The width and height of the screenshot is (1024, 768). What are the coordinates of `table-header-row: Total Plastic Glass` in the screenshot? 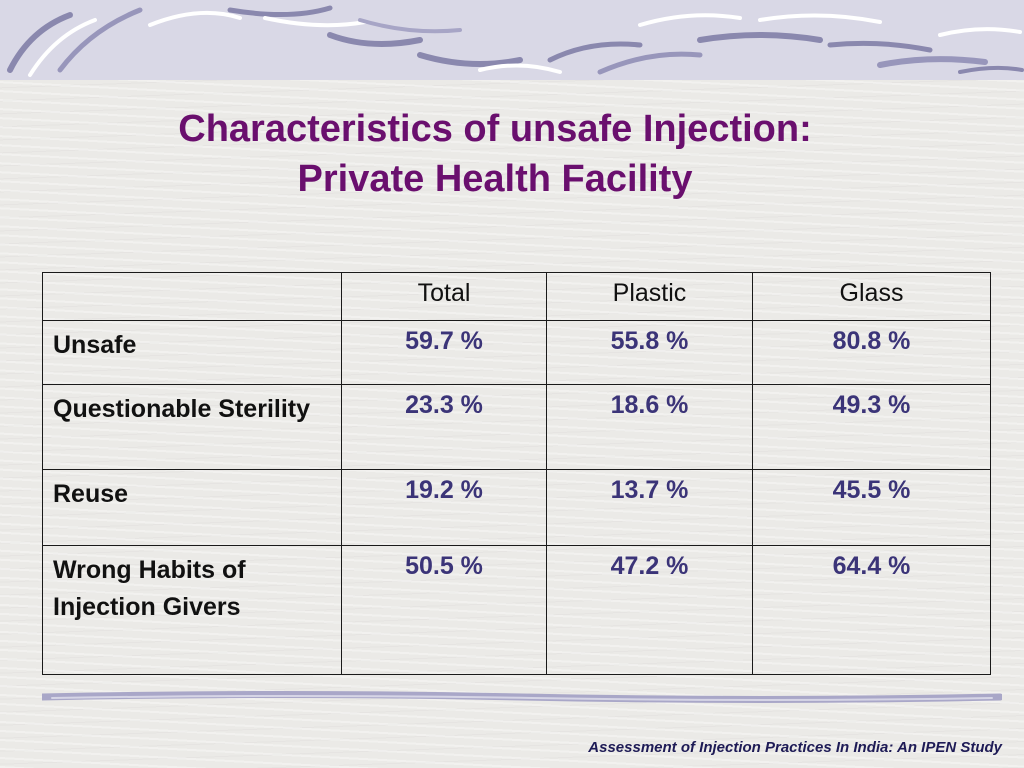 It's located at (516, 296).